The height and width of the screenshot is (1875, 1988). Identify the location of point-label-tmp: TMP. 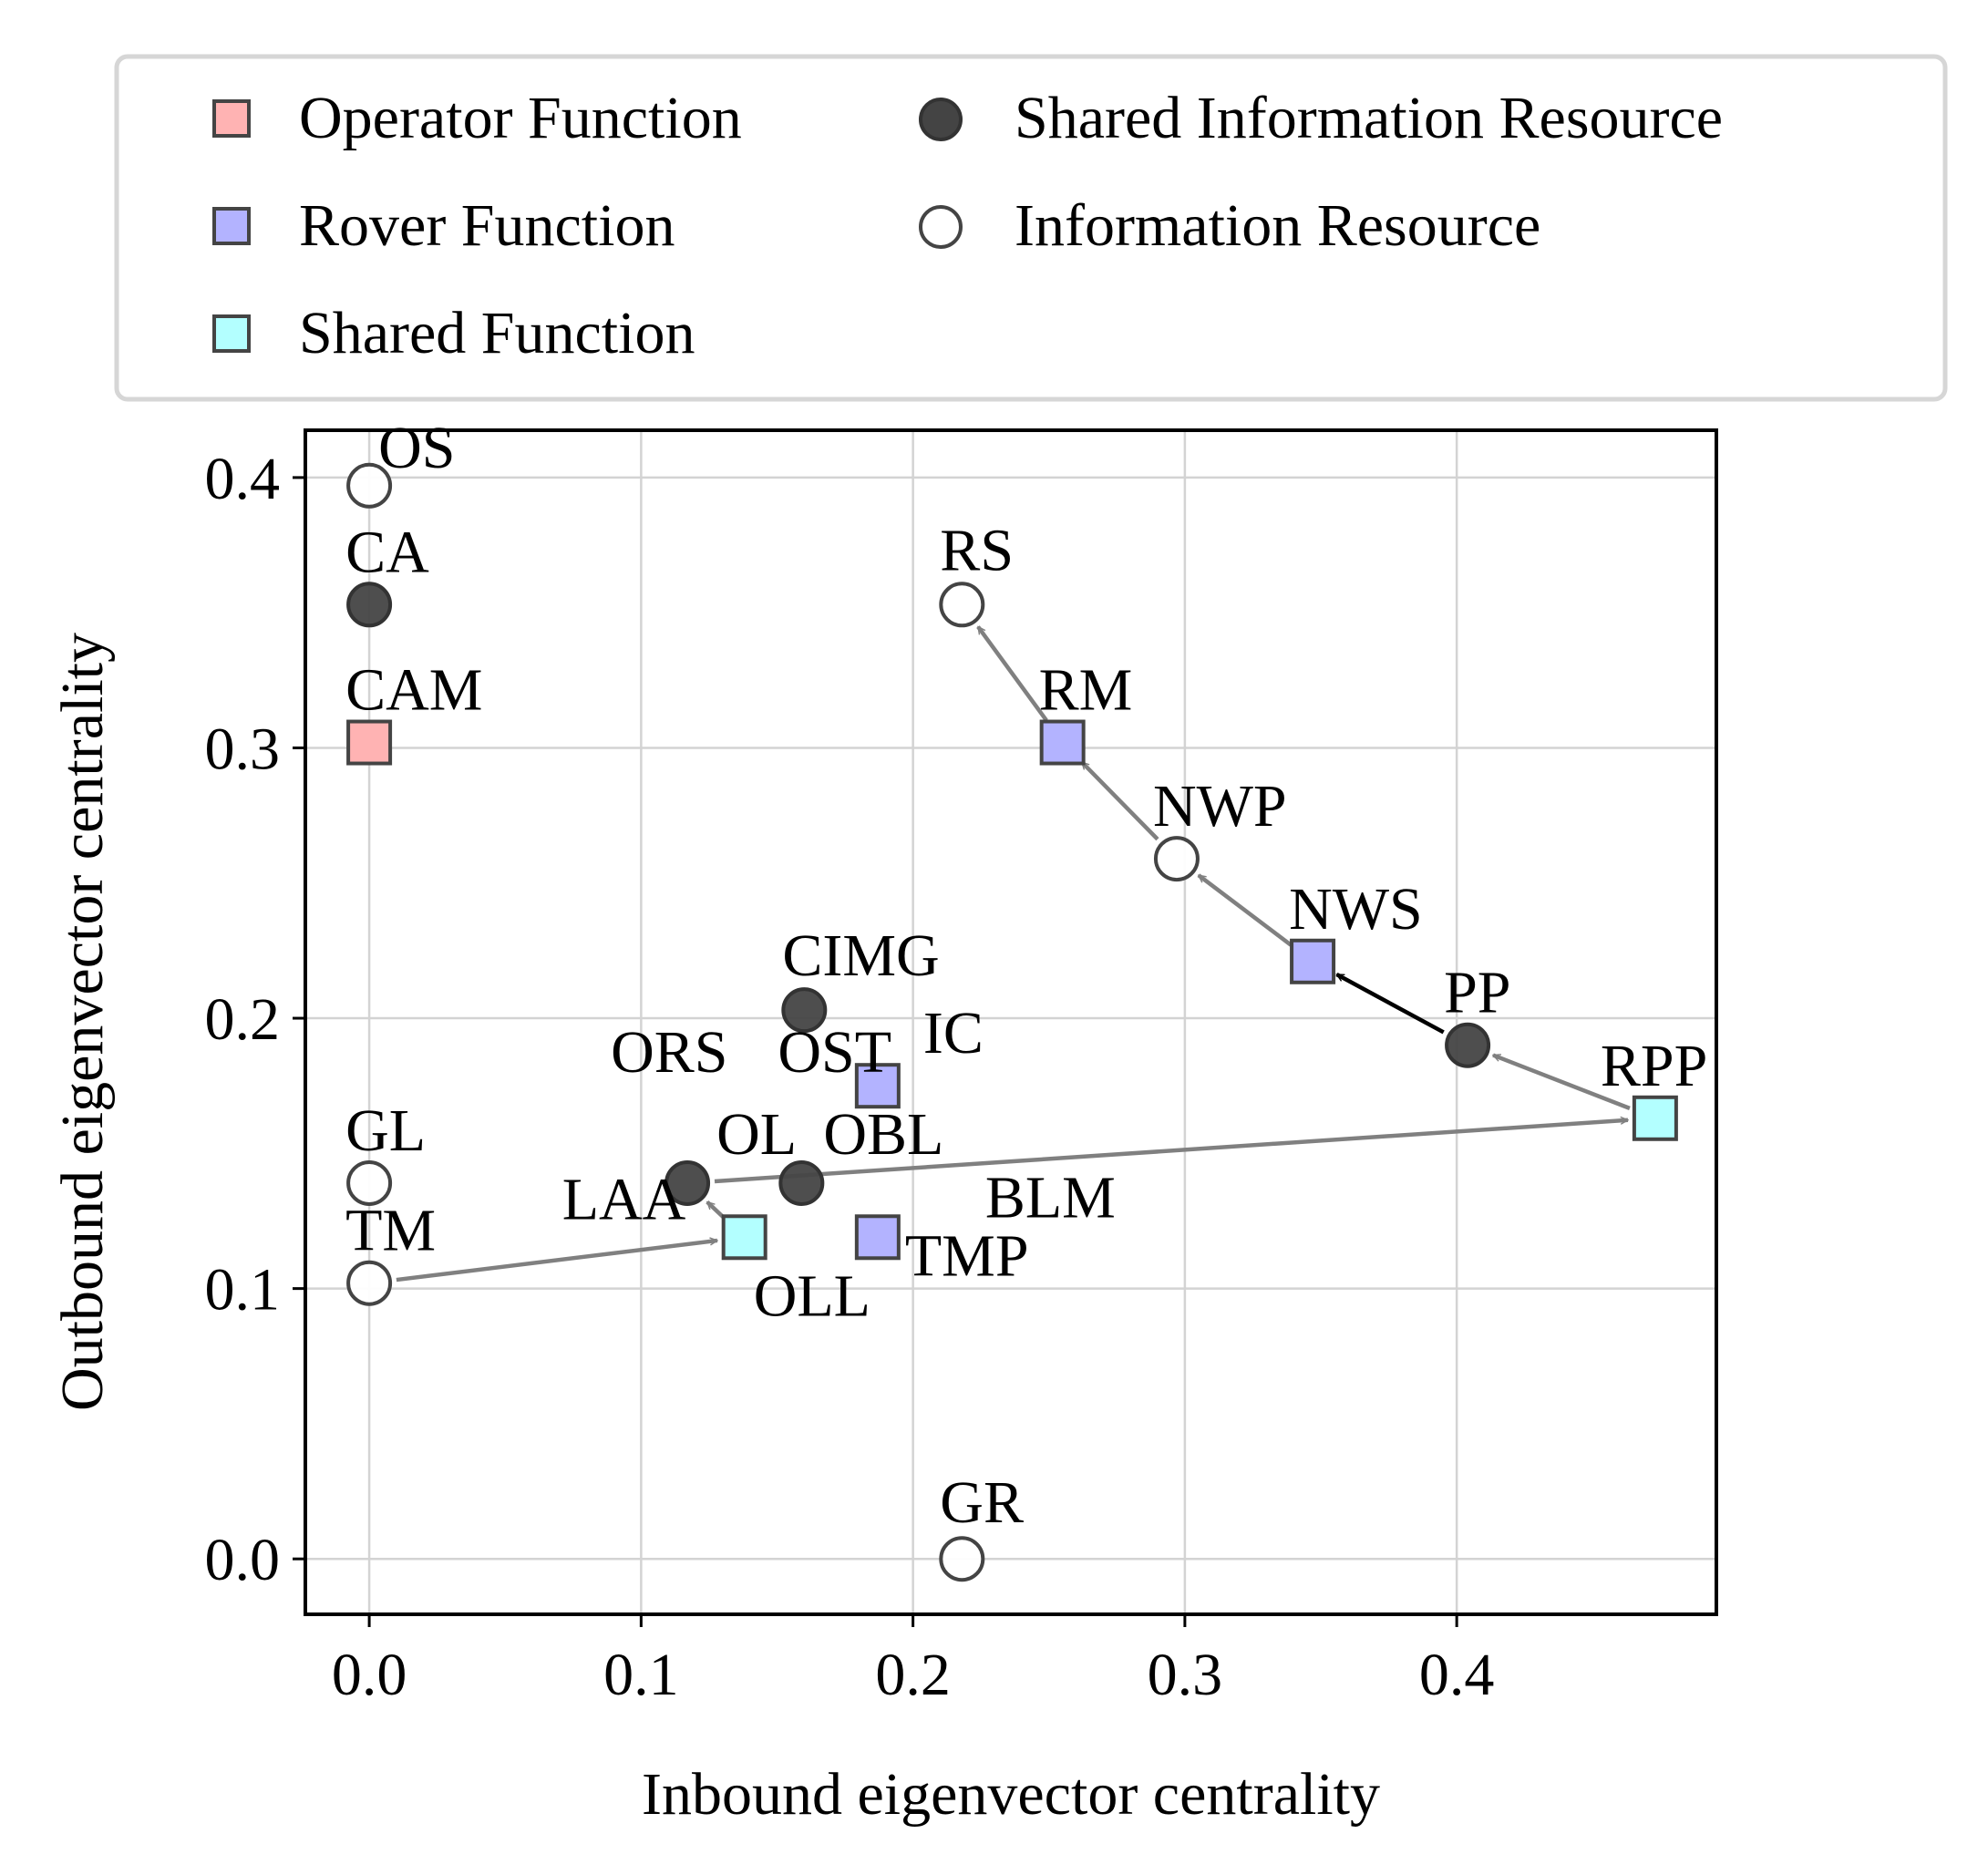
(967, 1255).